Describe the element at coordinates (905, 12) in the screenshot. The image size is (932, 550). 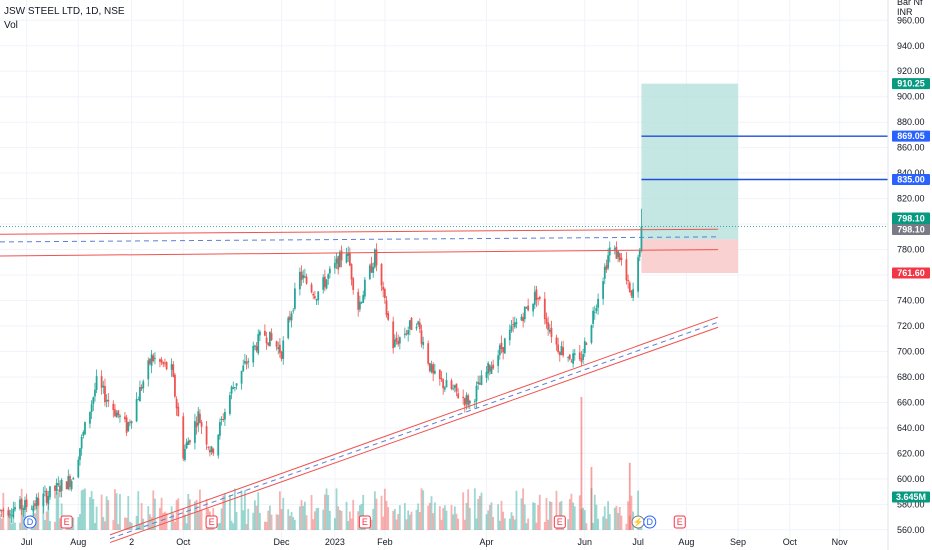
I see `currency-label: INR` at that location.